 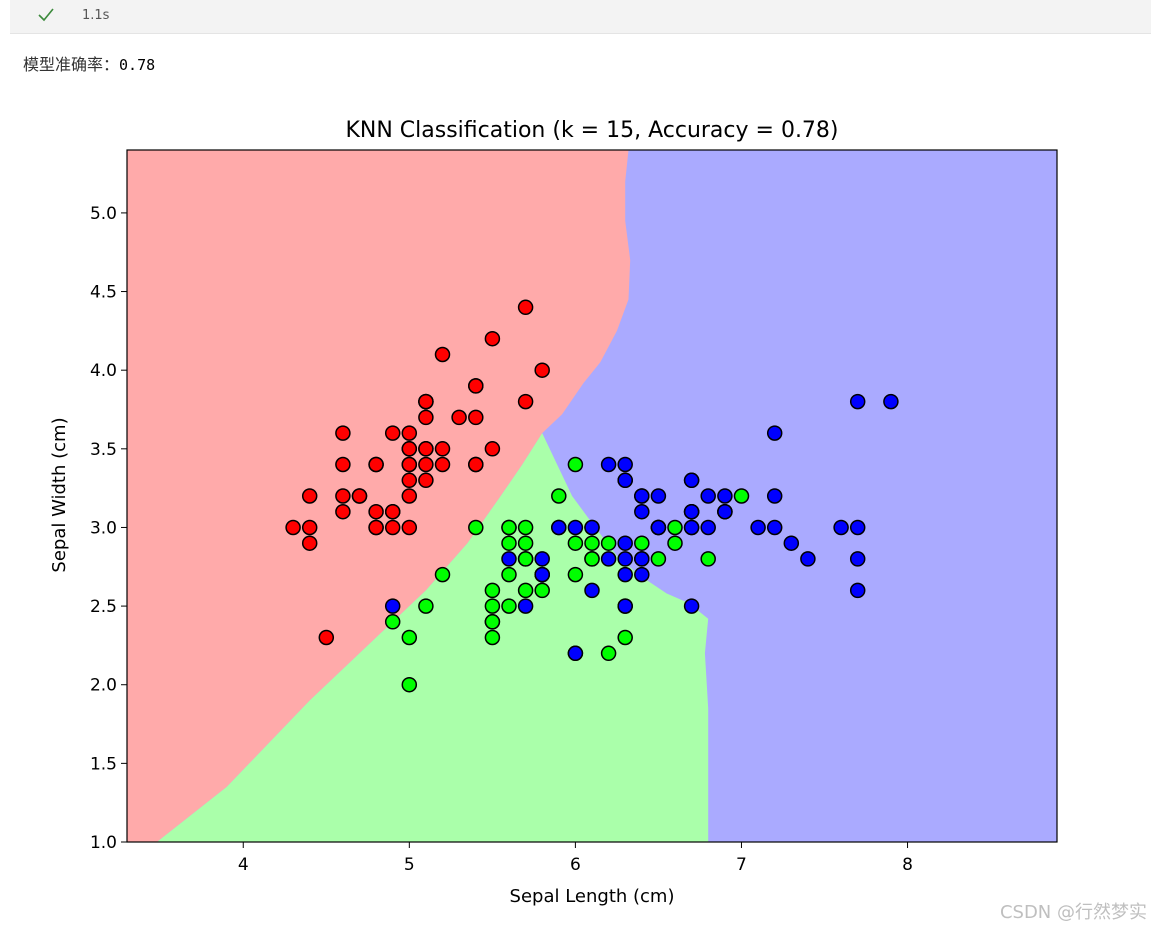 What do you see at coordinates (741, 865) in the screenshot?
I see `x-tick-label: 7` at bounding box center [741, 865].